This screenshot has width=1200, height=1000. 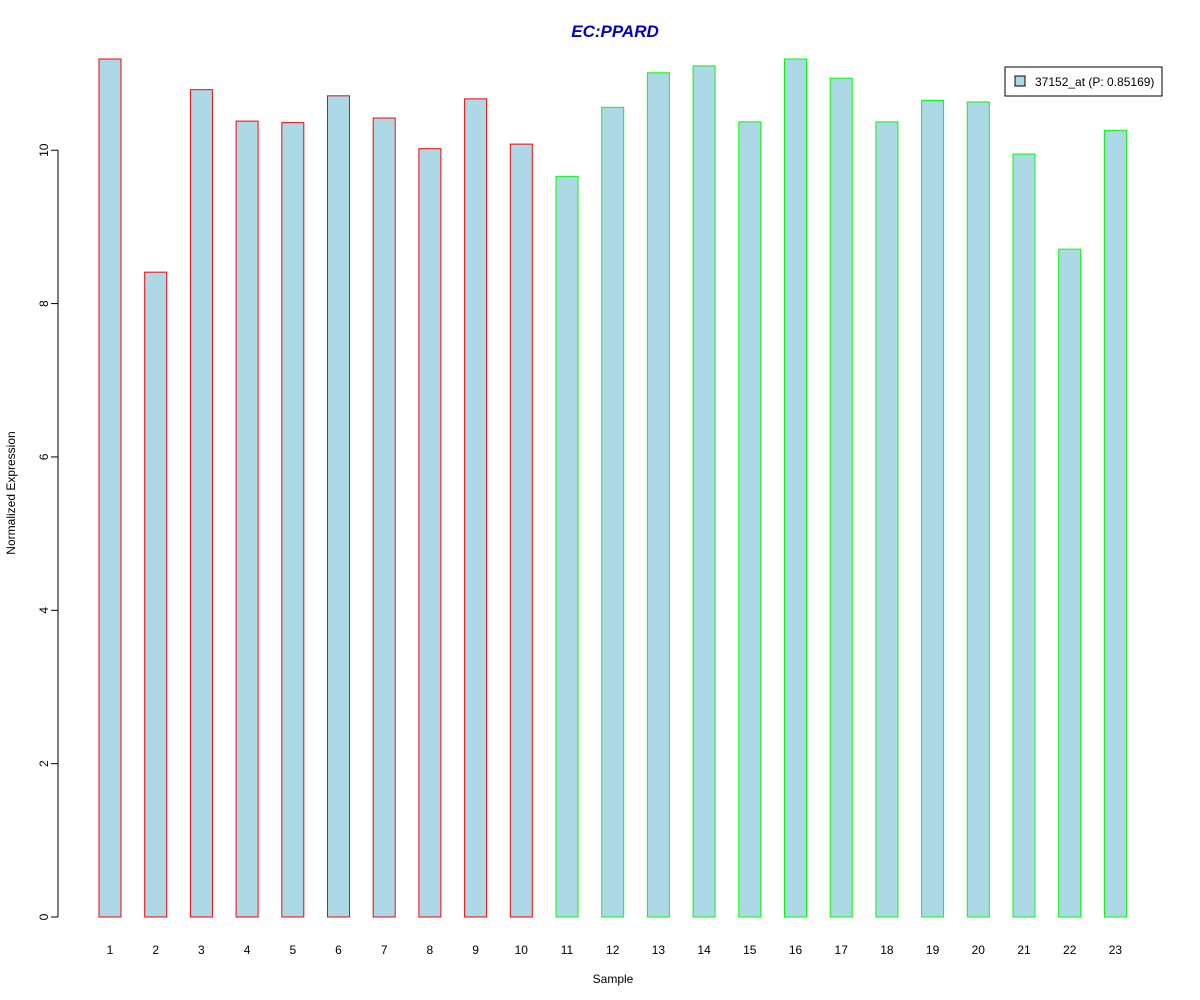 What do you see at coordinates (613, 979) in the screenshot?
I see `x-axis-label: Sample` at bounding box center [613, 979].